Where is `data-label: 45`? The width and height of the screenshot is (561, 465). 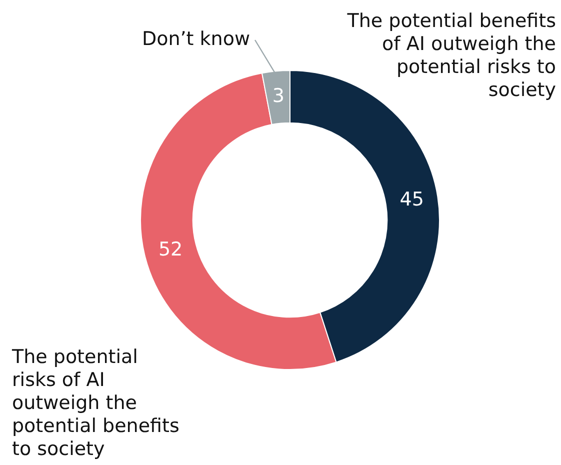 data-label: 45 is located at coordinates (412, 199).